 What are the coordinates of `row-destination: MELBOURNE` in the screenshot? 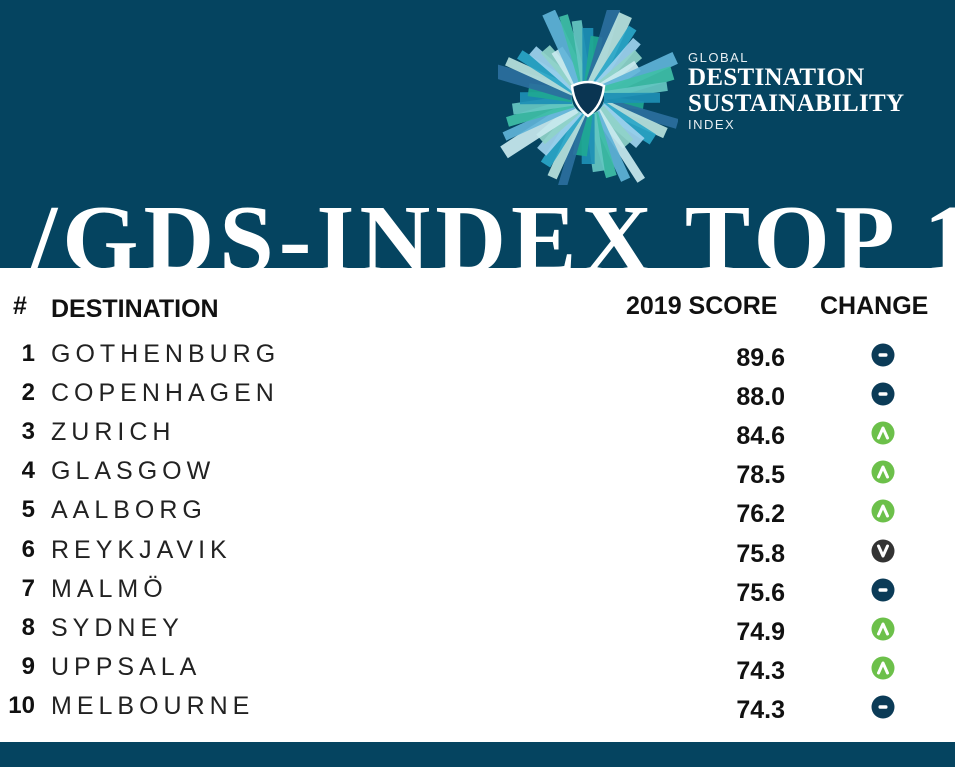 It's located at (153, 705).